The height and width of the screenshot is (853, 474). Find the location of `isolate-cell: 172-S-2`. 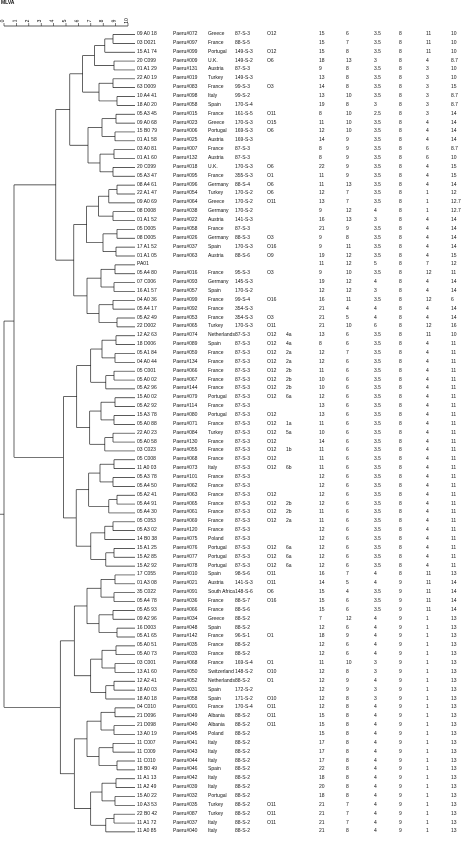

isolate-cell: 172-S-2 is located at coordinates (244, 689).